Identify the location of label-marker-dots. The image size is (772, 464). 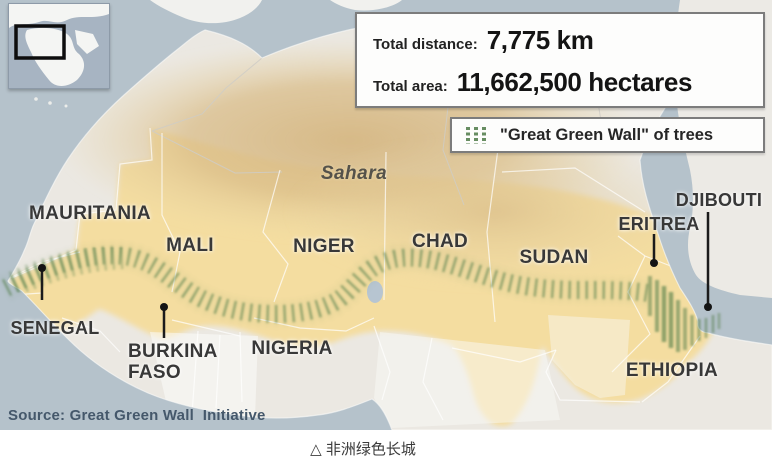
(375, 285).